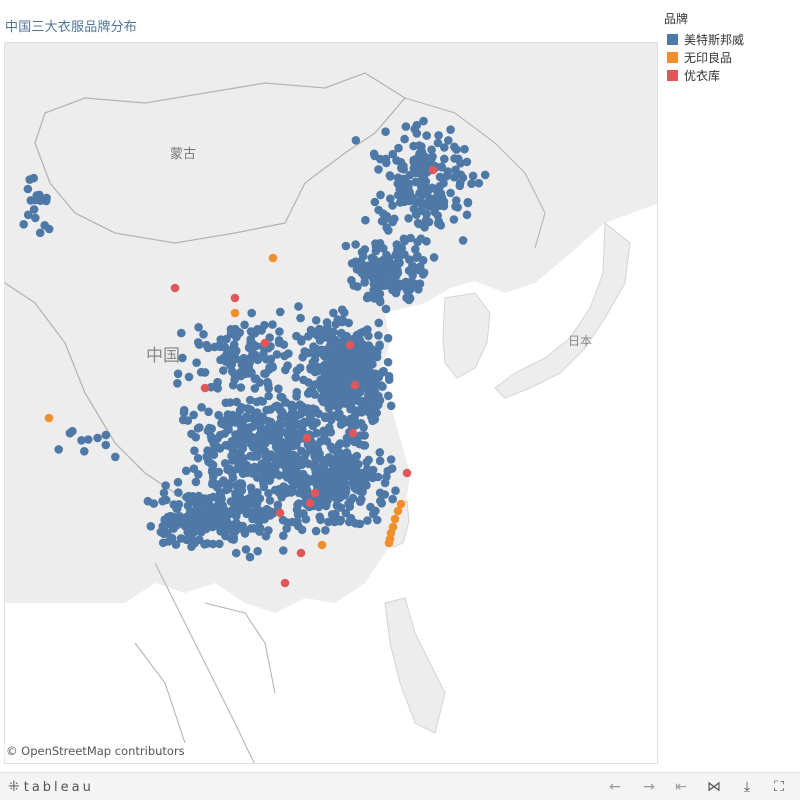 The image size is (800, 800). Describe the element at coordinates (681, 787) in the screenshot. I see `revert-button: ⇤` at that location.